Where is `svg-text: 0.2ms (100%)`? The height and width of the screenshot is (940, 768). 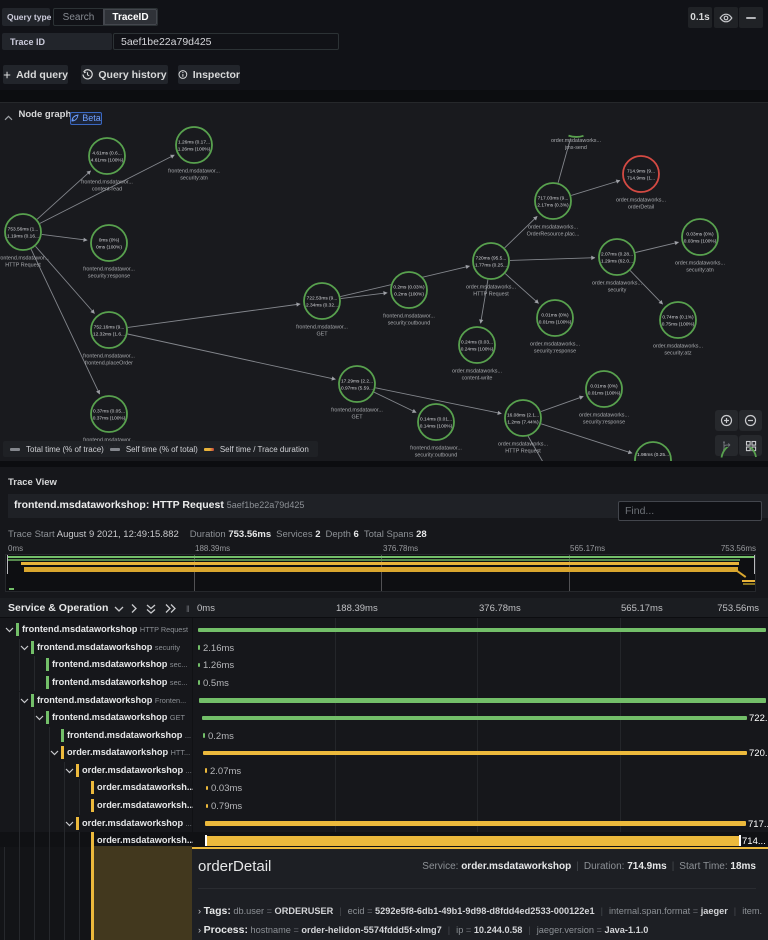 svg-text: 0.2ms (100%) is located at coordinates (409, 295).